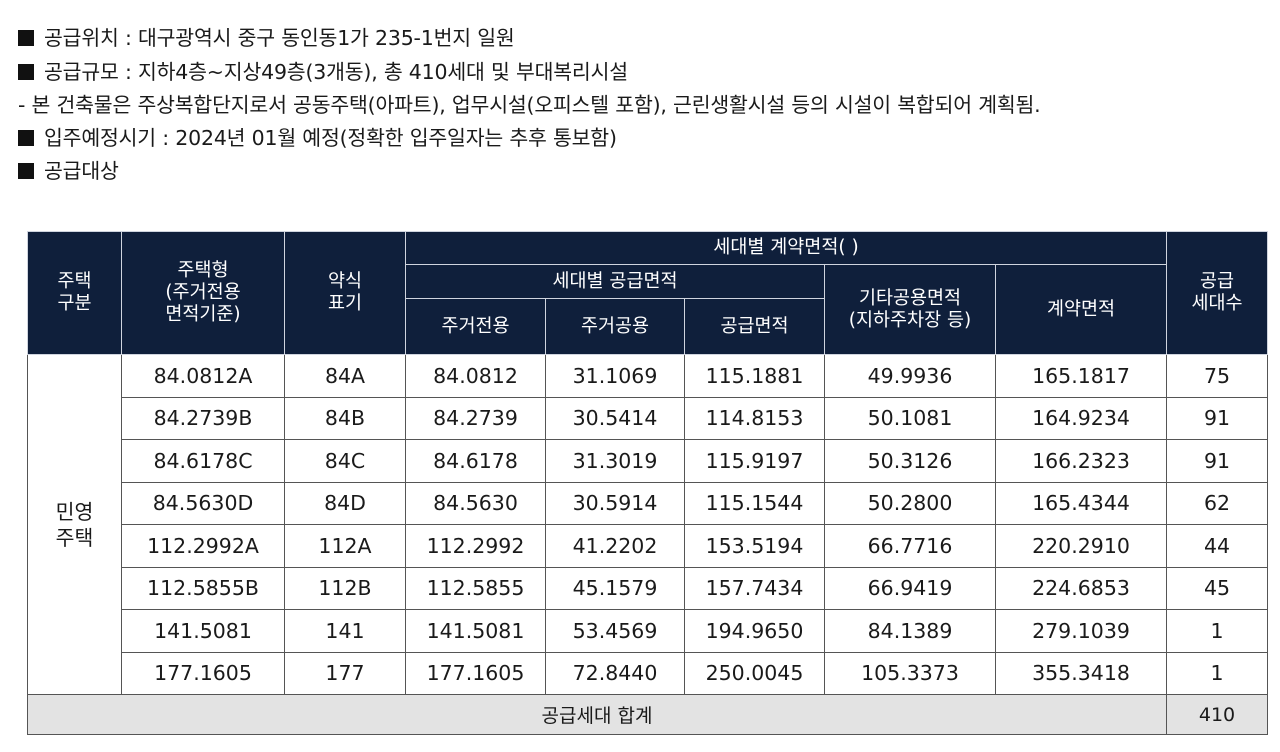 The image size is (1280, 752). What do you see at coordinates (754, 461) in the screenshot?
I see `cell-supply: 115.9197` at bounding box center [754, 461].